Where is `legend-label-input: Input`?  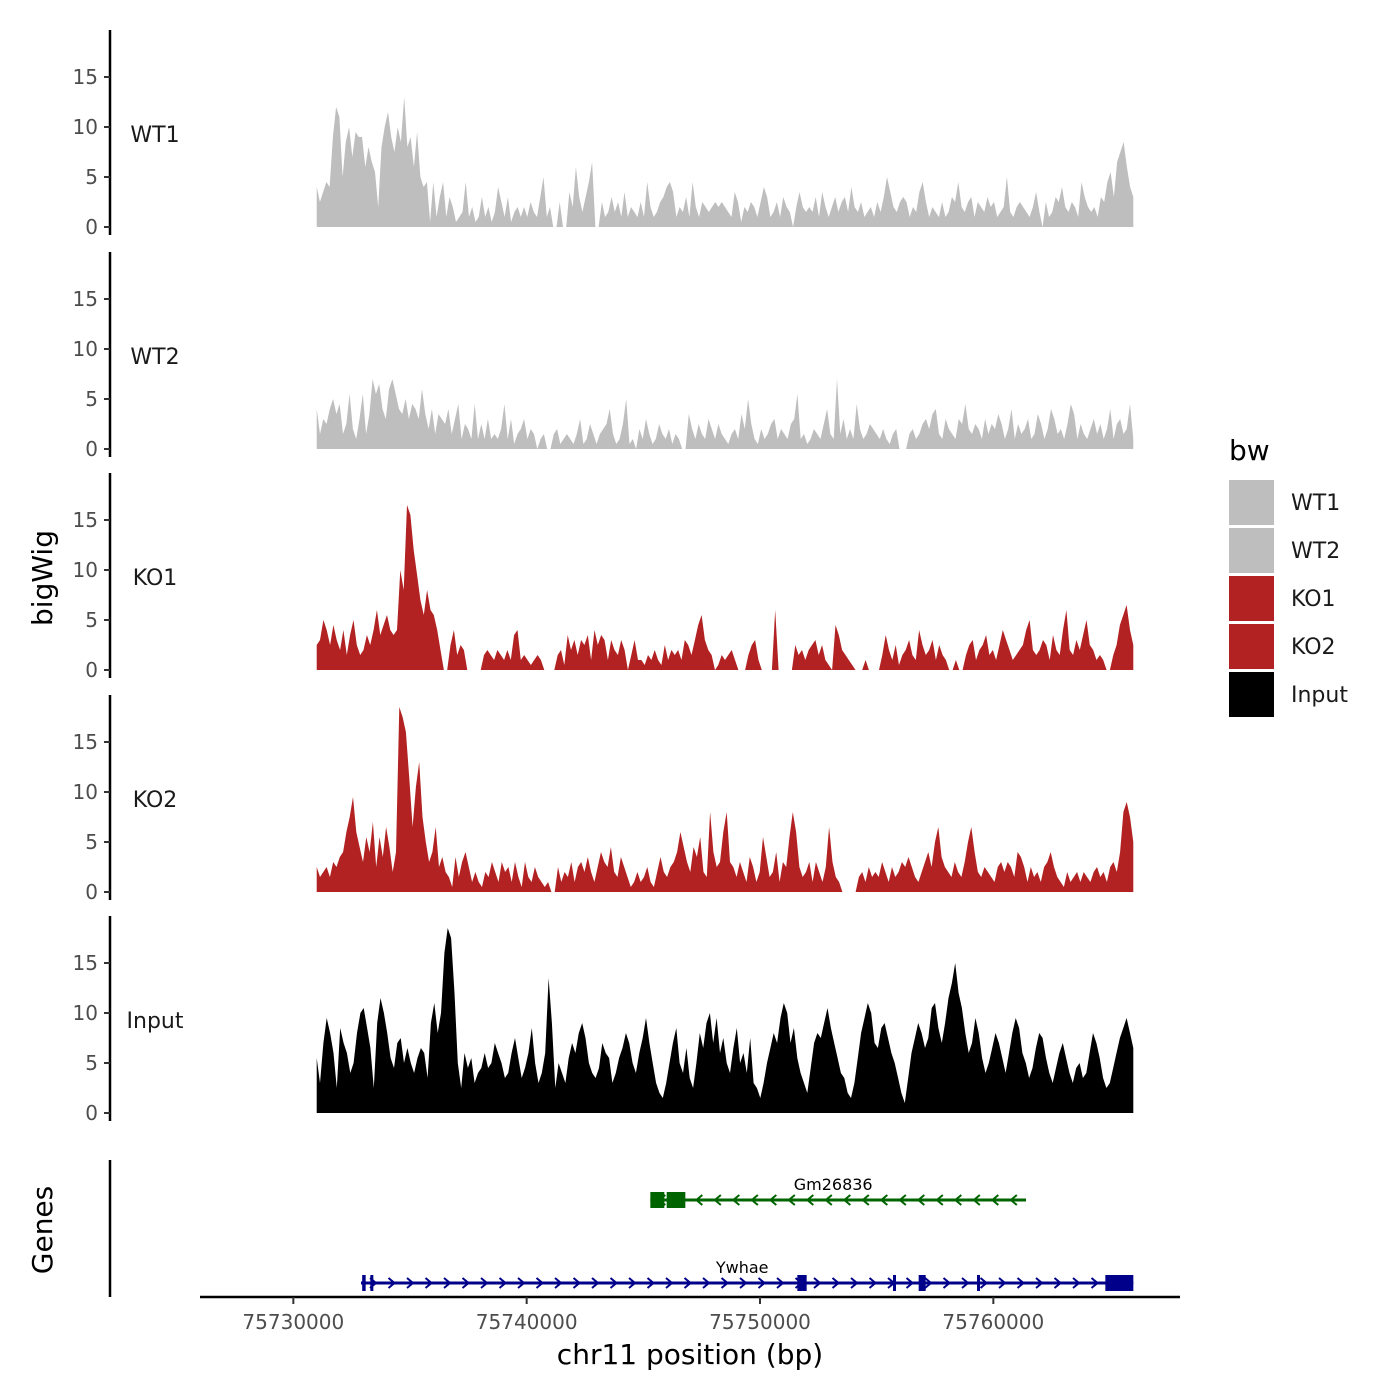
legend-label-input: Input is located at coordinates (1319, 695).